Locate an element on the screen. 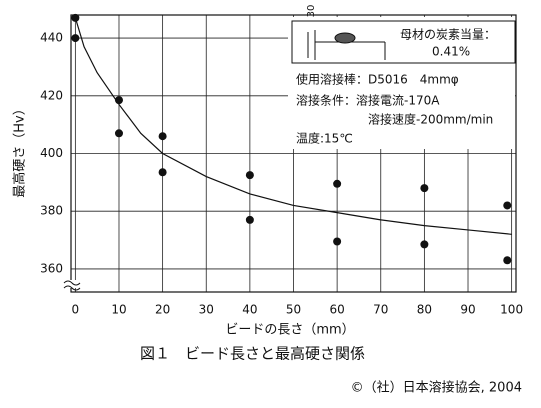  caption: 図１ ビード長さと最高硬さ関係 is located at coordinates (252, 354).